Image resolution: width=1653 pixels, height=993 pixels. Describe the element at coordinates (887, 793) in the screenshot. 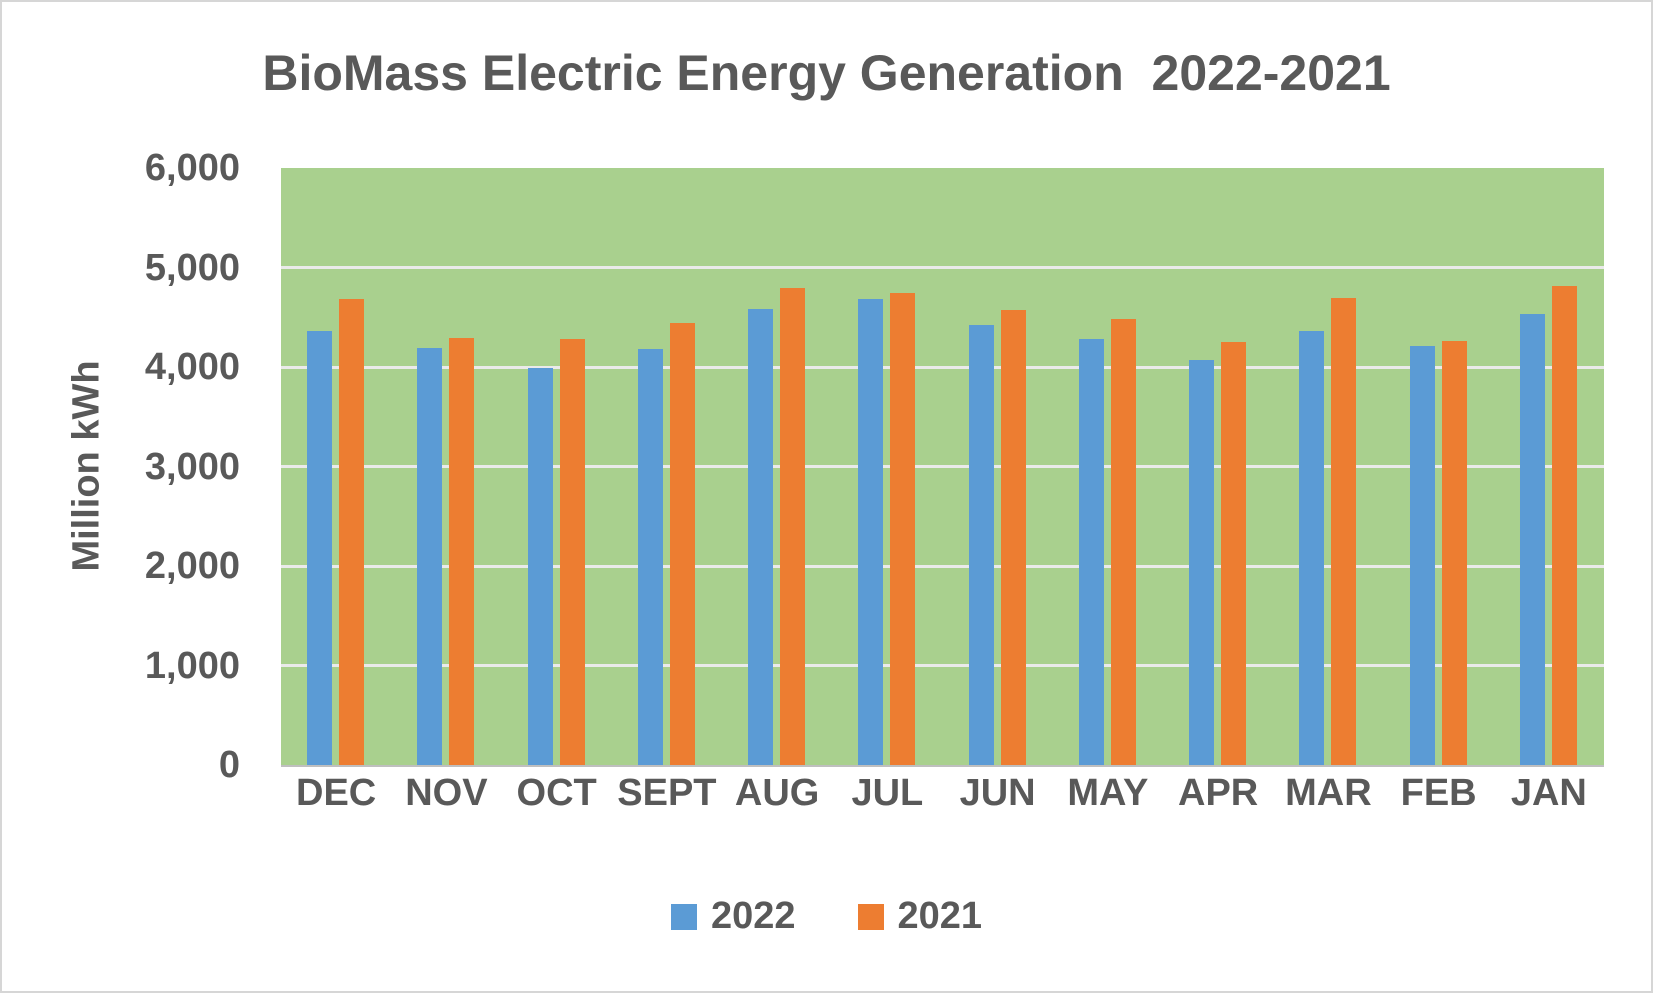

I see `x-tick-jul: JUL` at that location.